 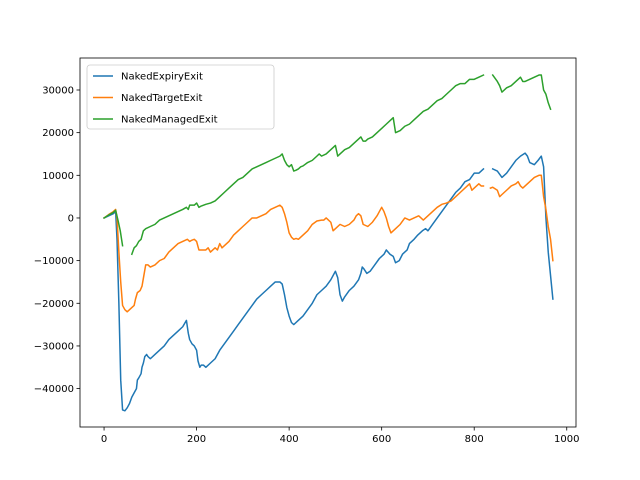 I want to click on x-tick-label: 800, so click(x=474, y=439).